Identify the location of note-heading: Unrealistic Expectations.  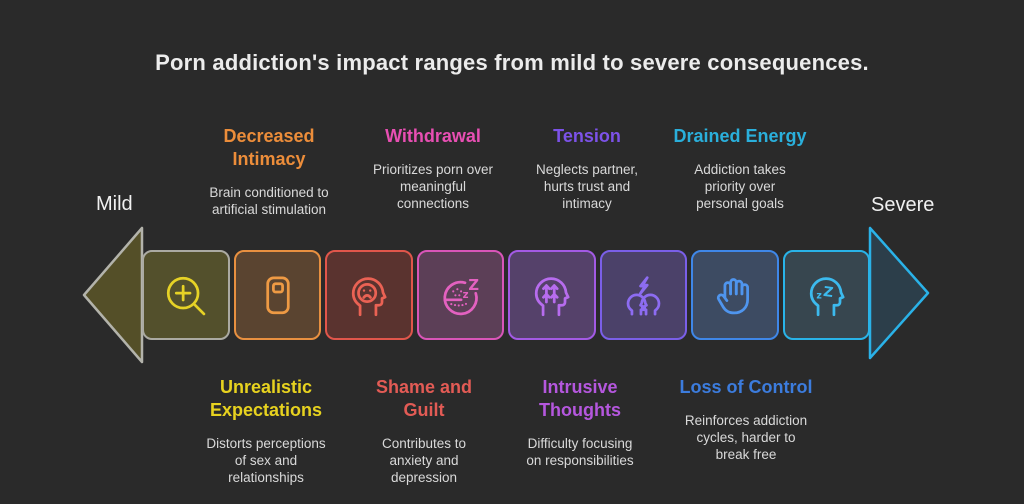
(266, 398).